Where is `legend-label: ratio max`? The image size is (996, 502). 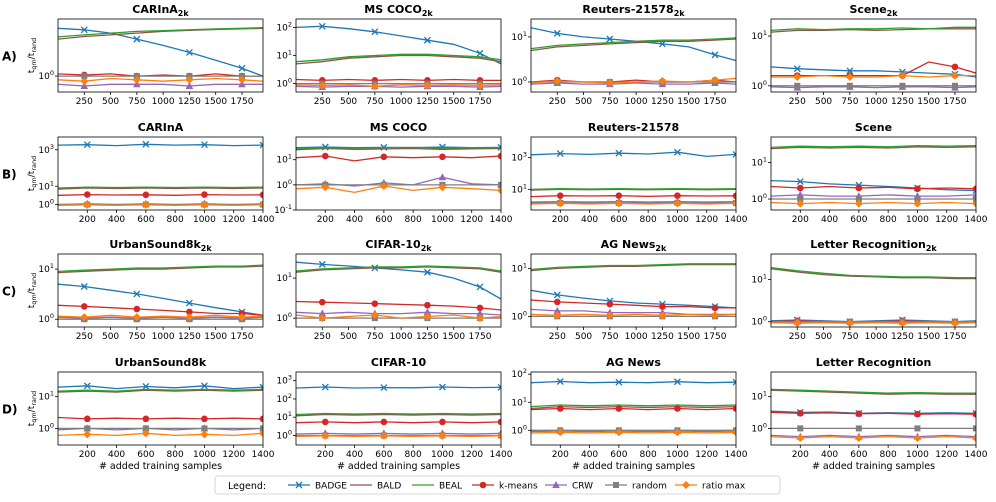 legend-label: ratio max is located at coordinates (724, 487).